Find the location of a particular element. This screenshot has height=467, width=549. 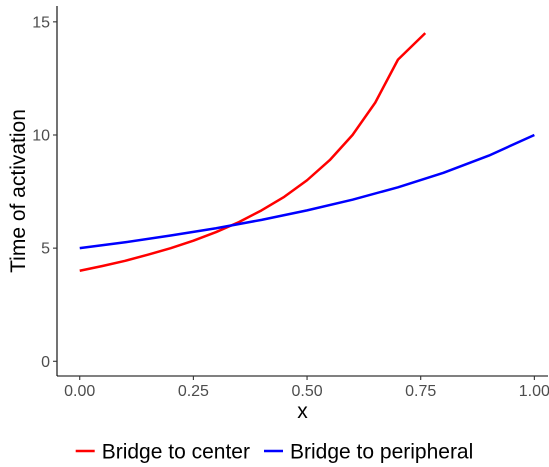

legend: Bridge to center Bridge to peripheral is located at coordinates (274, 452).